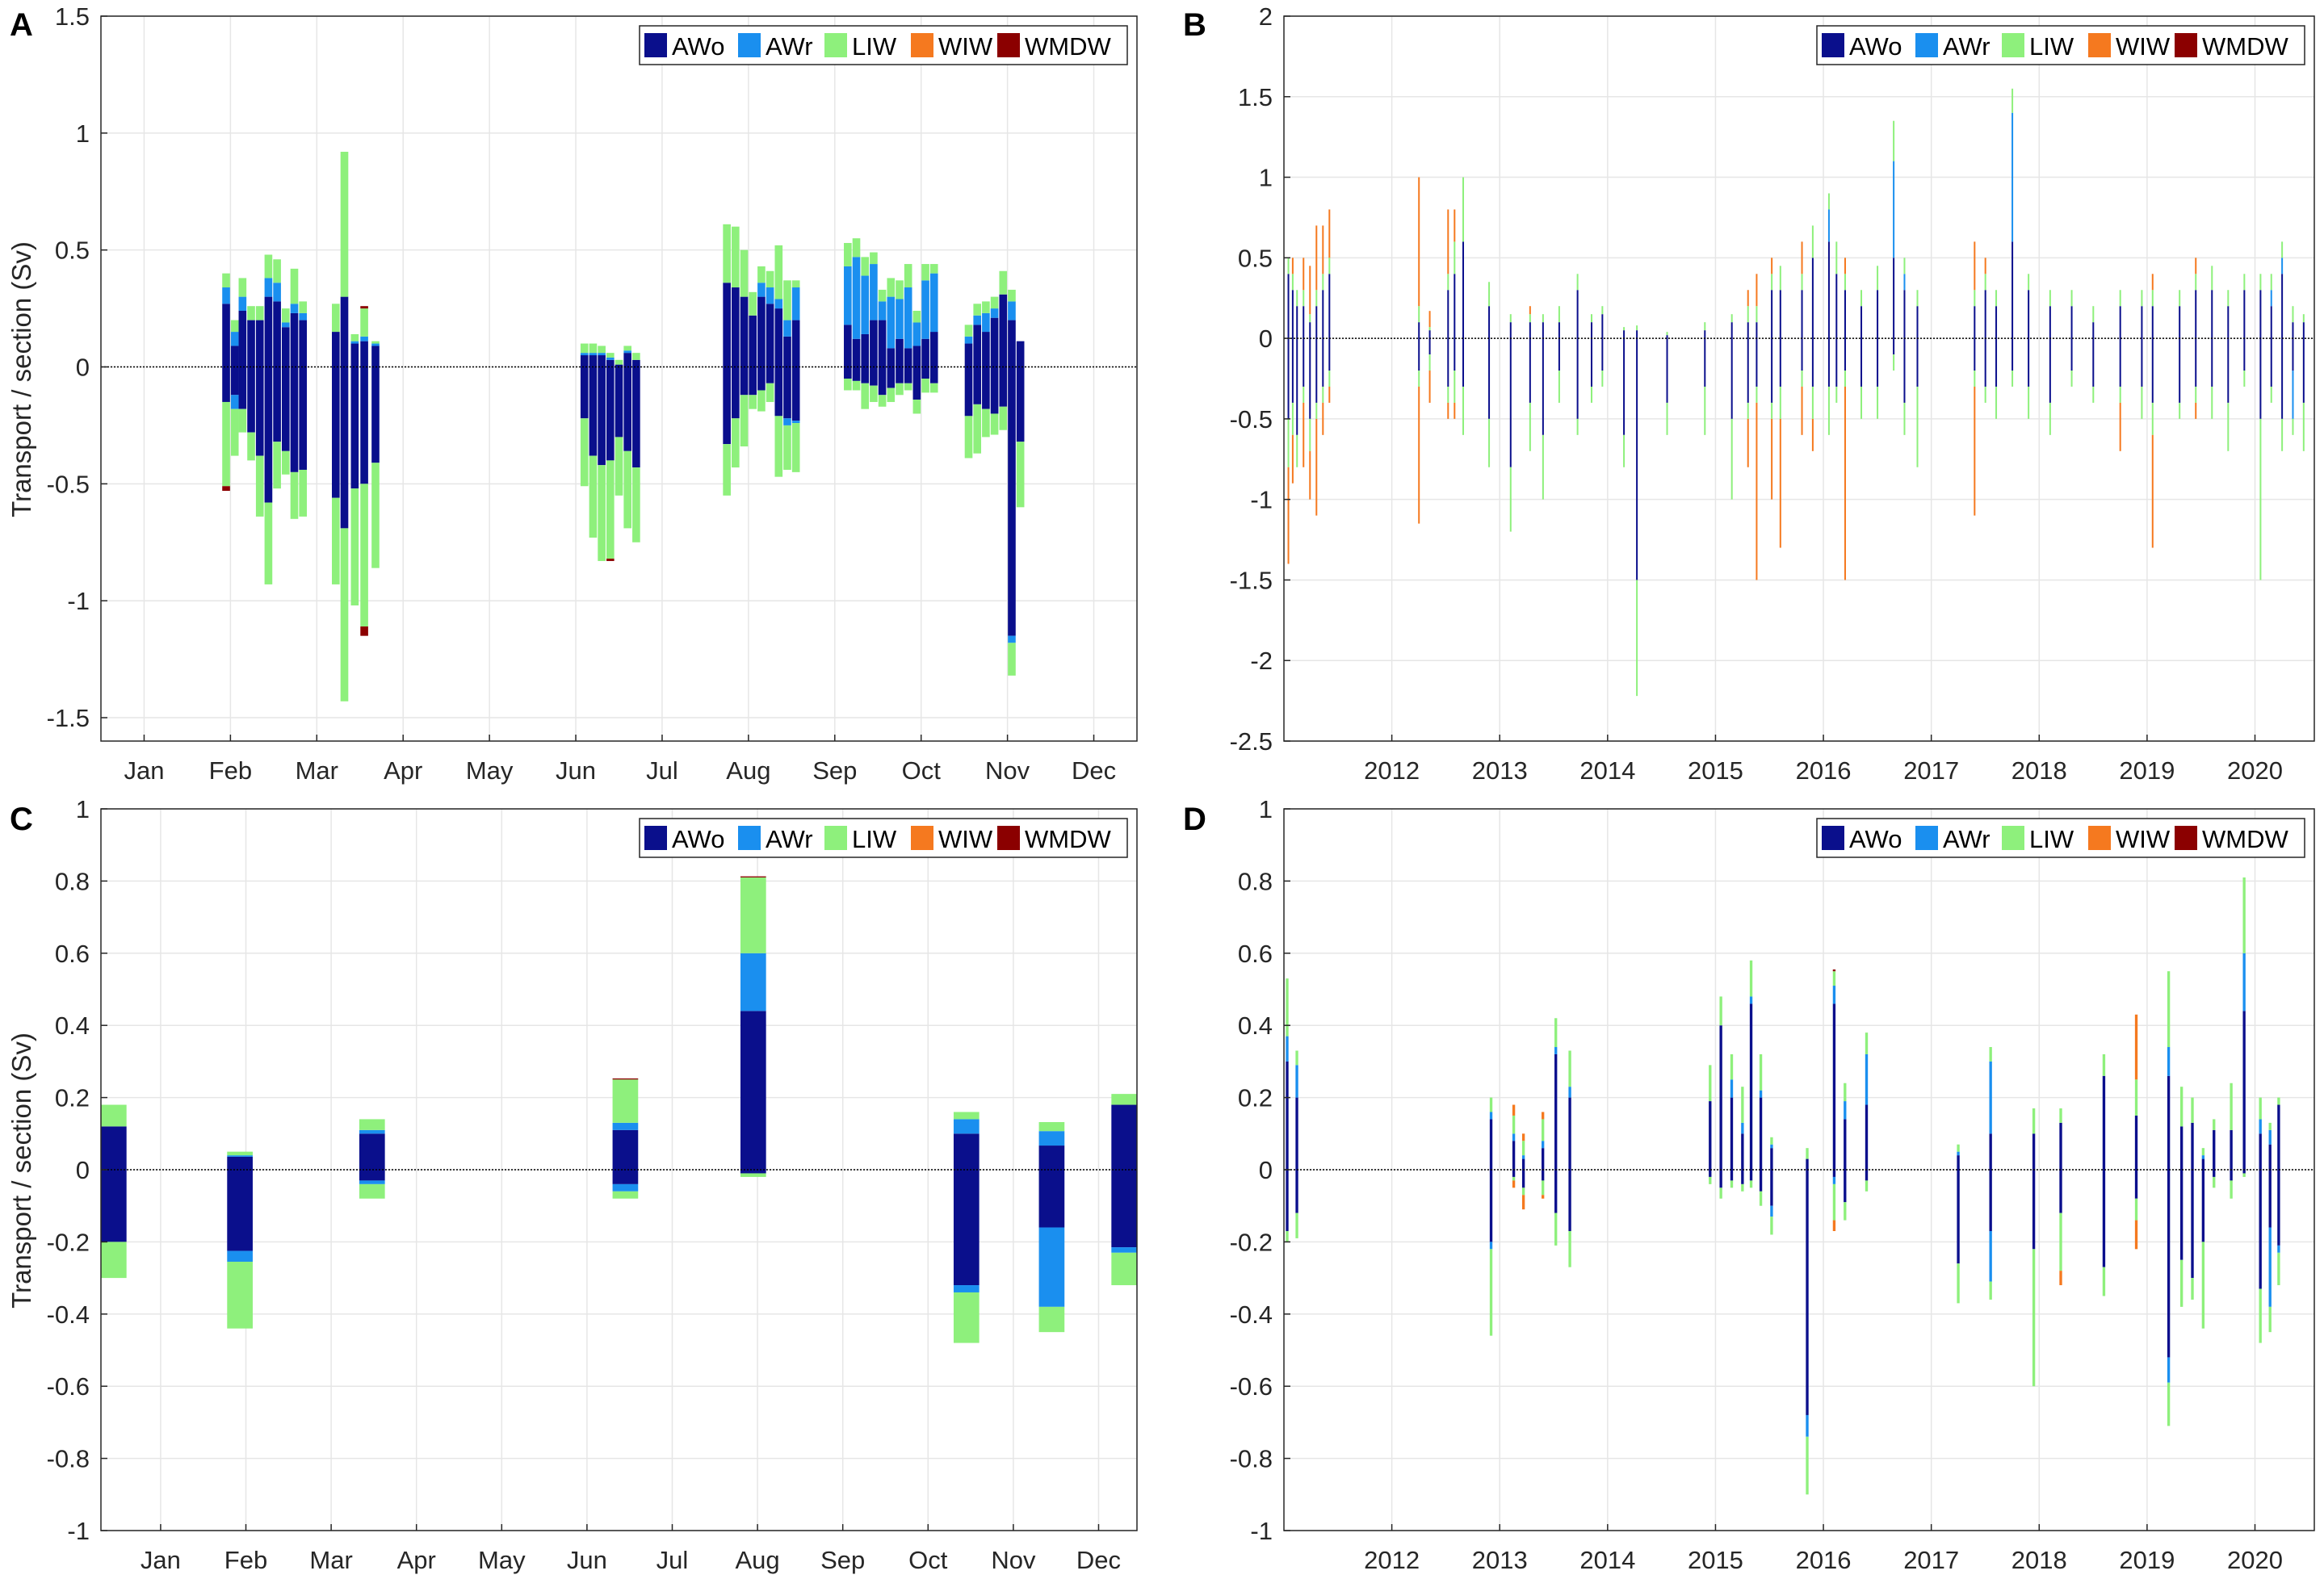  Describe the element at coordinates (2245, 46) in the screenshot. I see `legend-label: WMDW` at that location.